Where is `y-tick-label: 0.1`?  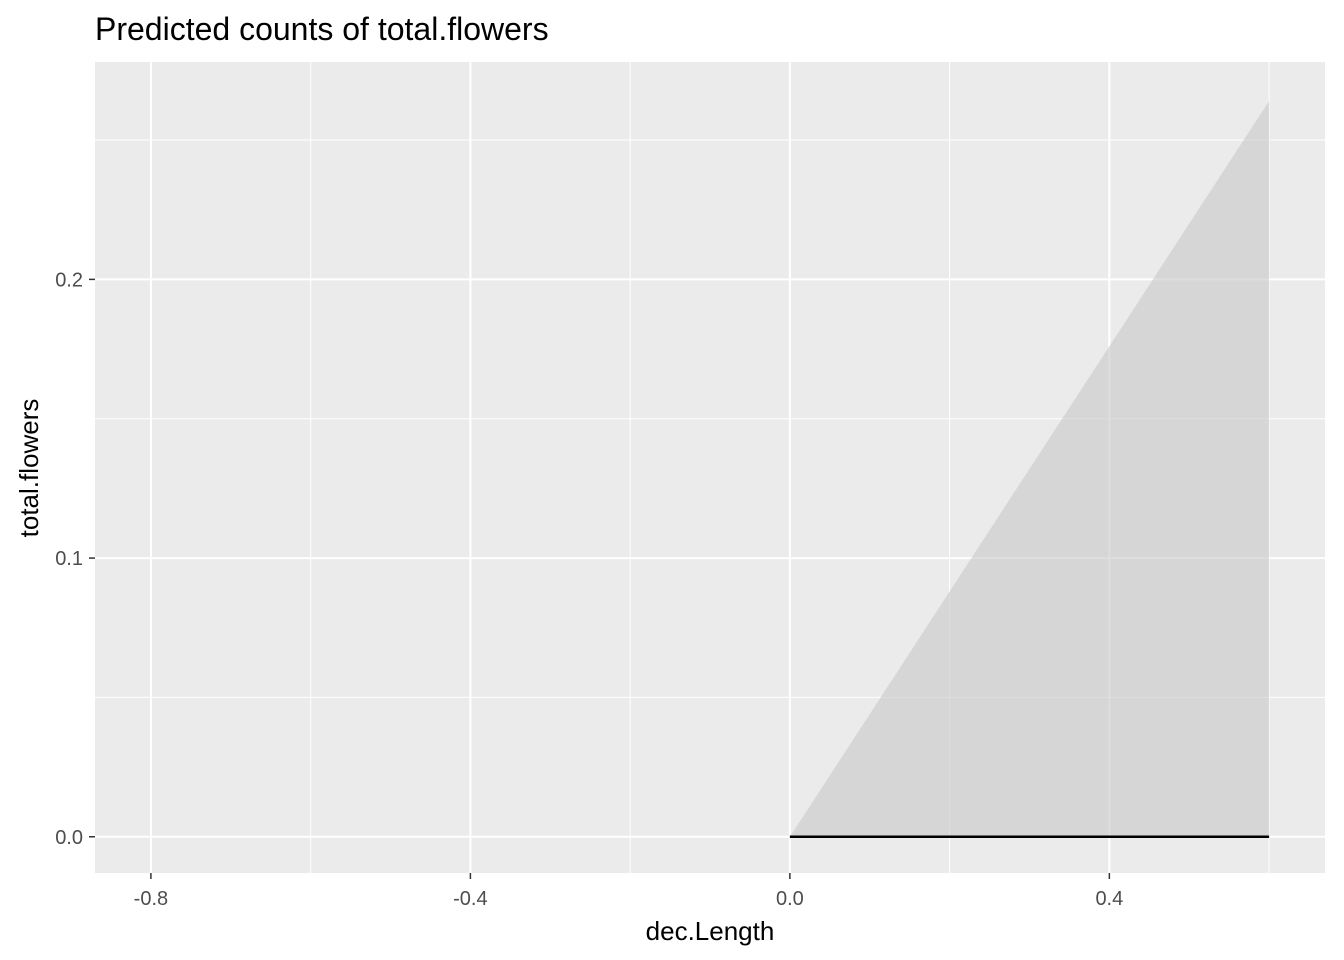 y-tick-label: 0.1 is located at coordinates (69, 559).